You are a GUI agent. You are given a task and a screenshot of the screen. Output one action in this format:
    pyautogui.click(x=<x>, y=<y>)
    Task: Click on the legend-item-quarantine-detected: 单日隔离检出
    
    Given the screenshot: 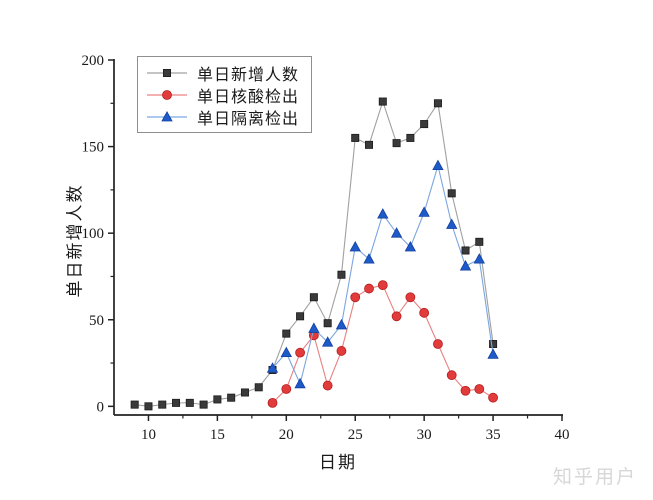 What is the action you would take?
    pyautogui.click(x=223, y=117)
    